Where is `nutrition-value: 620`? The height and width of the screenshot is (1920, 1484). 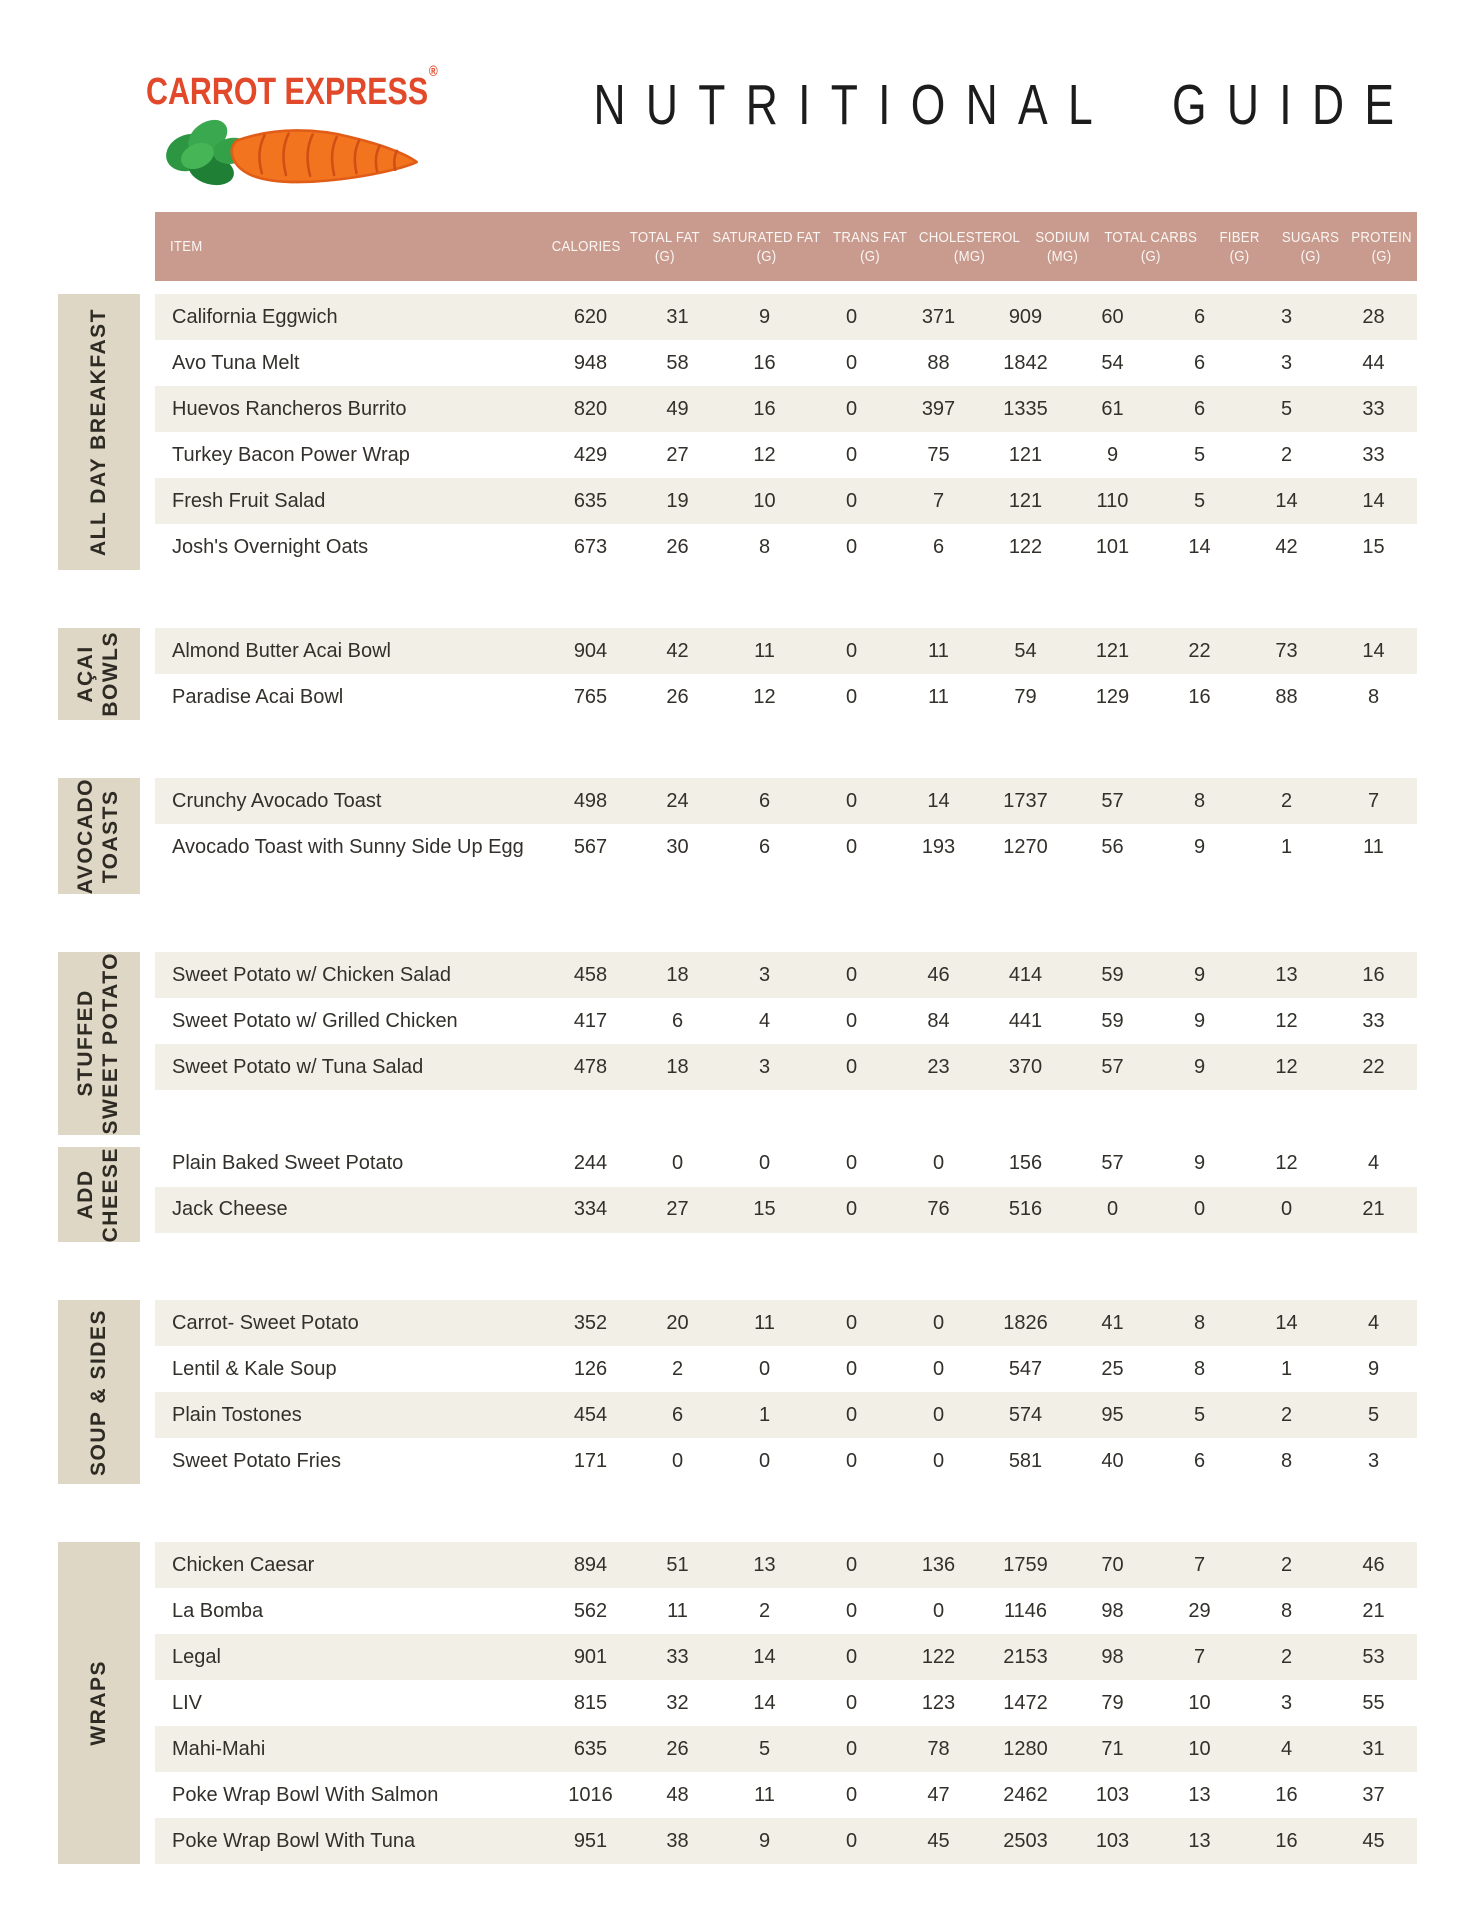
nutrition-value: 620 is located at coordinates (590, 316).